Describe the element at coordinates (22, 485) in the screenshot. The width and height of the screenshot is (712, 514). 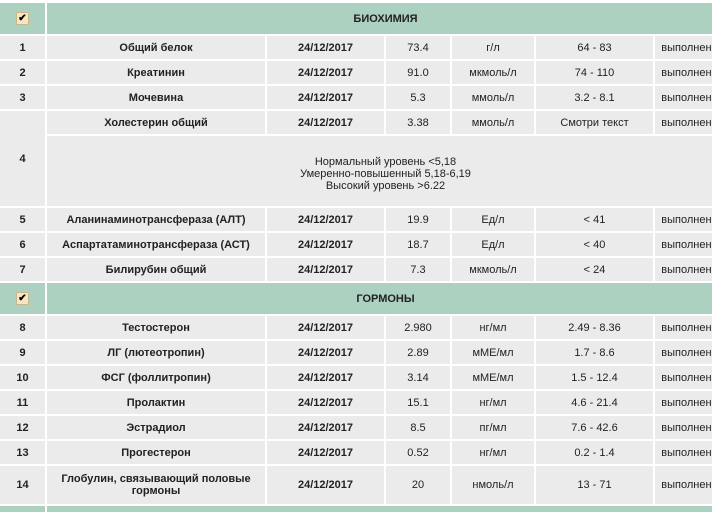
I see `row-number: 14` at that location.